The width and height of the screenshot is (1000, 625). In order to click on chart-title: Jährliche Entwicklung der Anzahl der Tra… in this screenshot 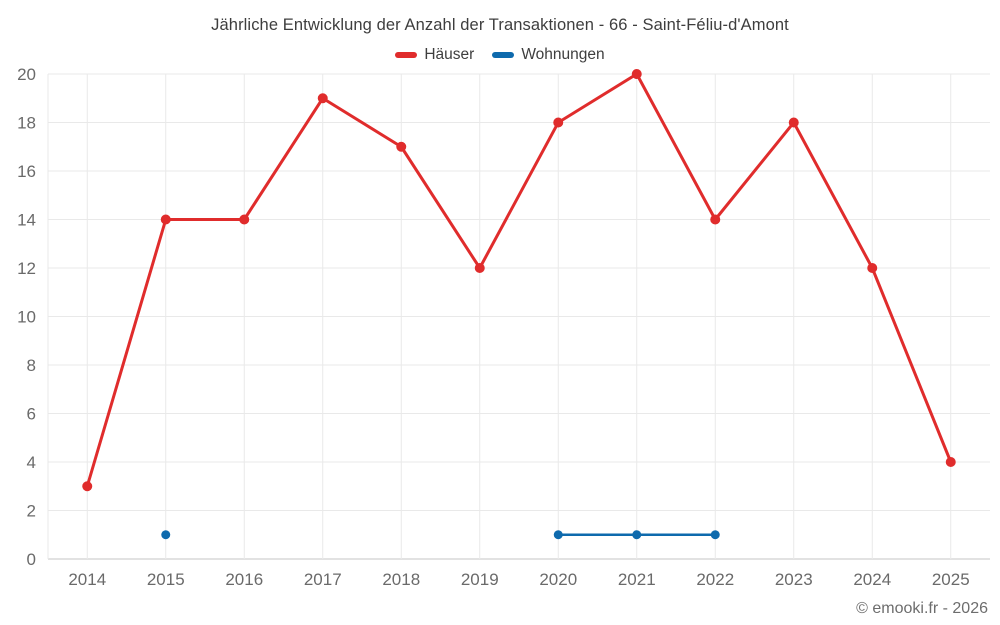, I will do `click(500, 25)`.